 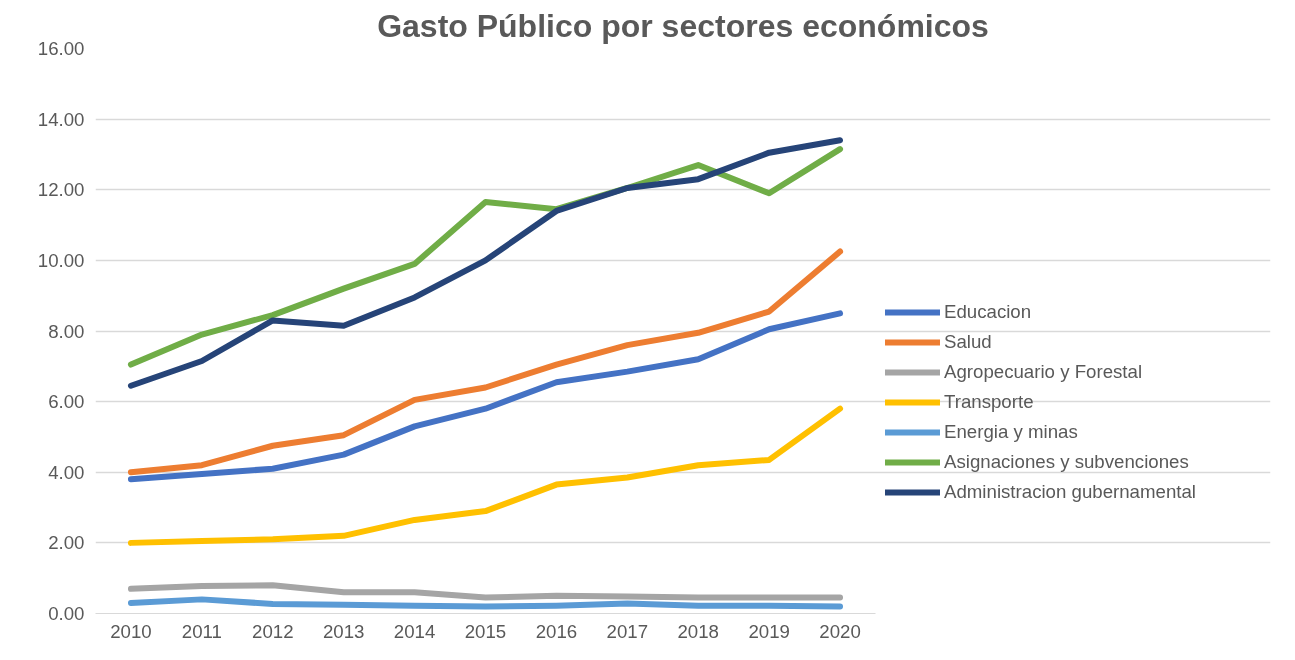 I want to click on y-tick-label: 16.00, so click(x=61, y=48).